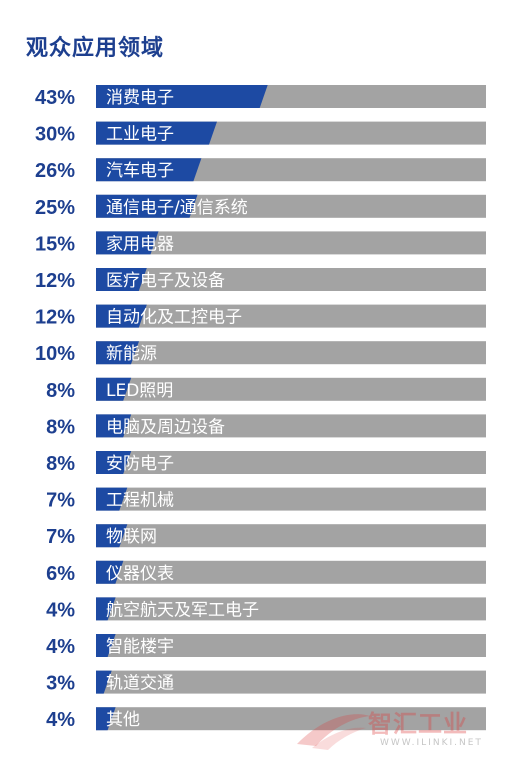  I want to click on value-label: 10%, so click(55, 354).